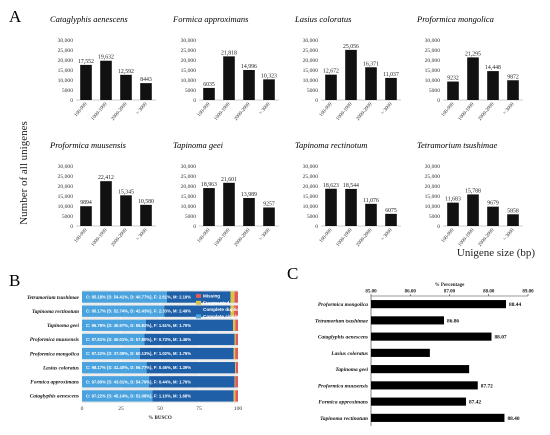  Describe the element at coordinates (513, 77) in the screenshot. I see `bar-value-label: 9872` at that location.